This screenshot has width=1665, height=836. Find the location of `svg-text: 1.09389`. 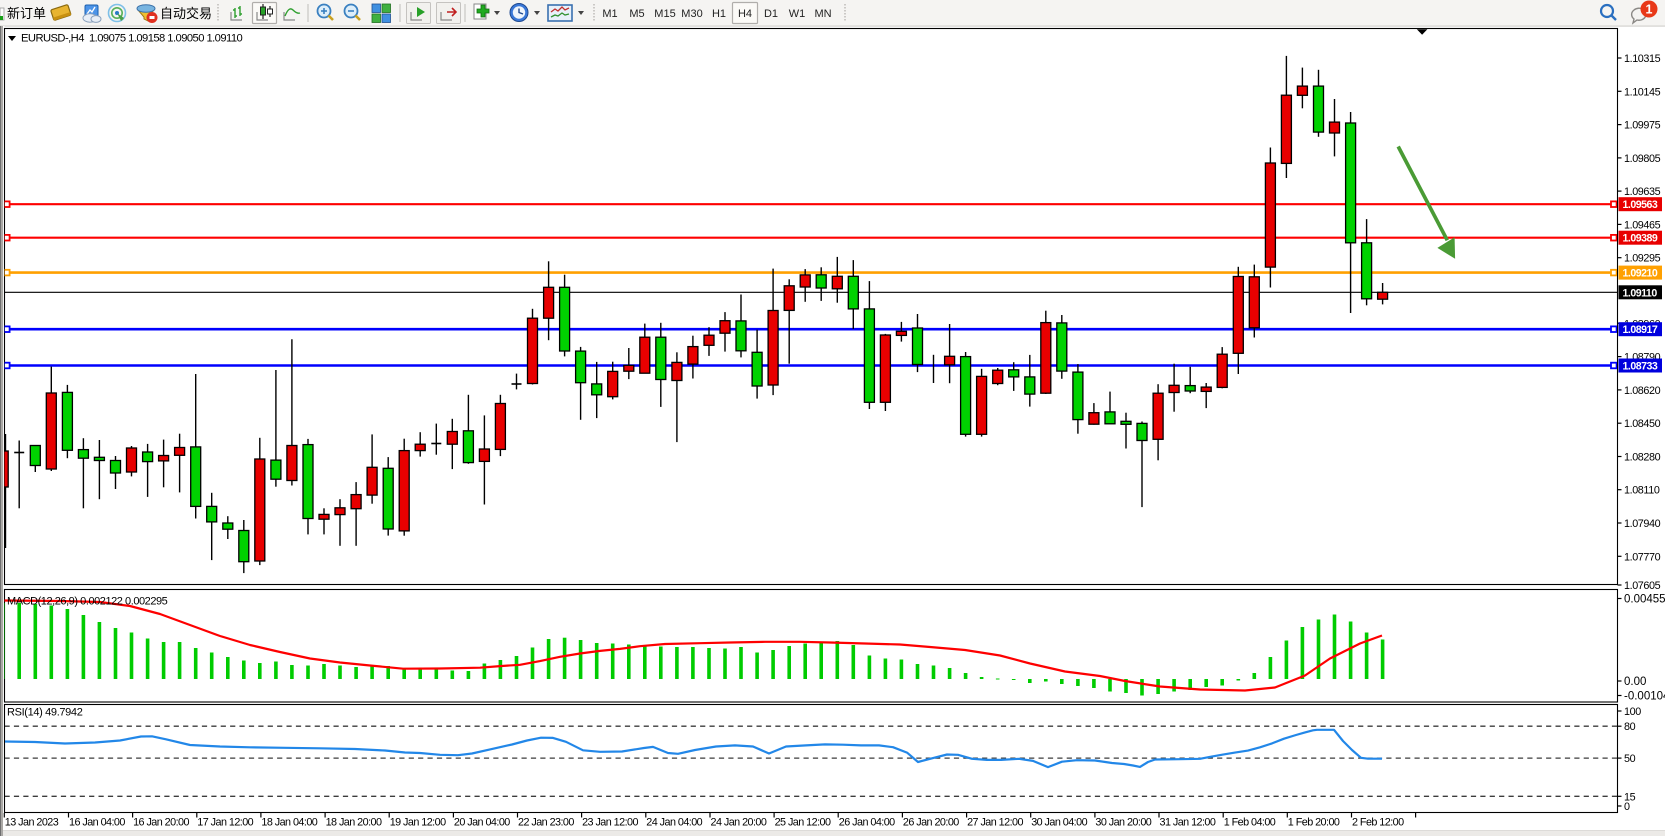

svg-text: 1.09389 is located at coordinates (1640, 239).